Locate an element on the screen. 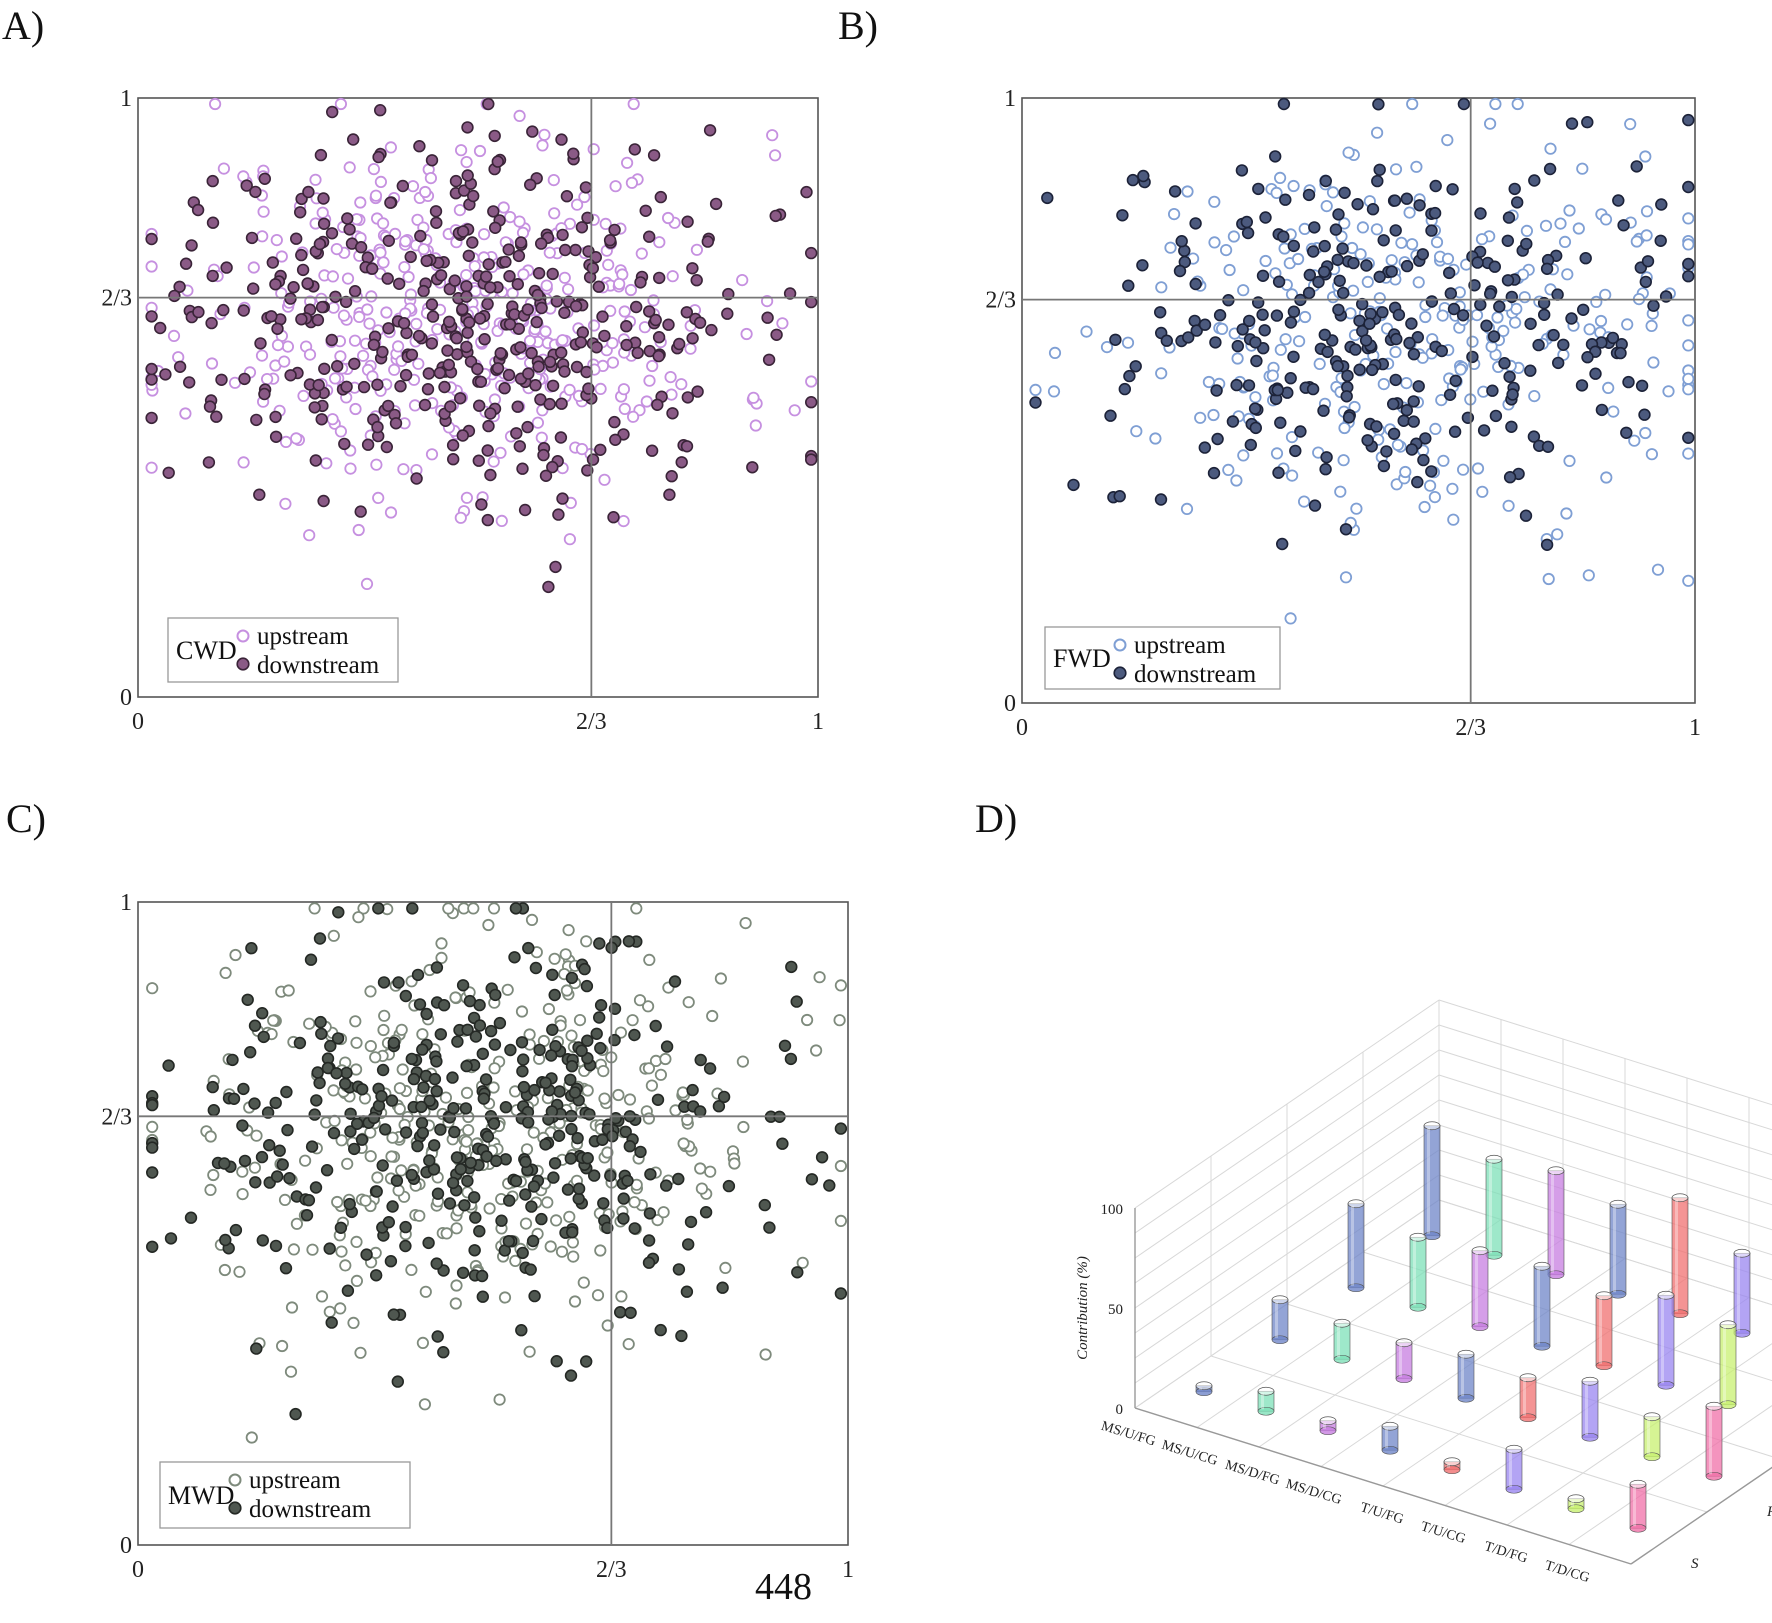  plot-frame is located at coordinates (1358, 400).